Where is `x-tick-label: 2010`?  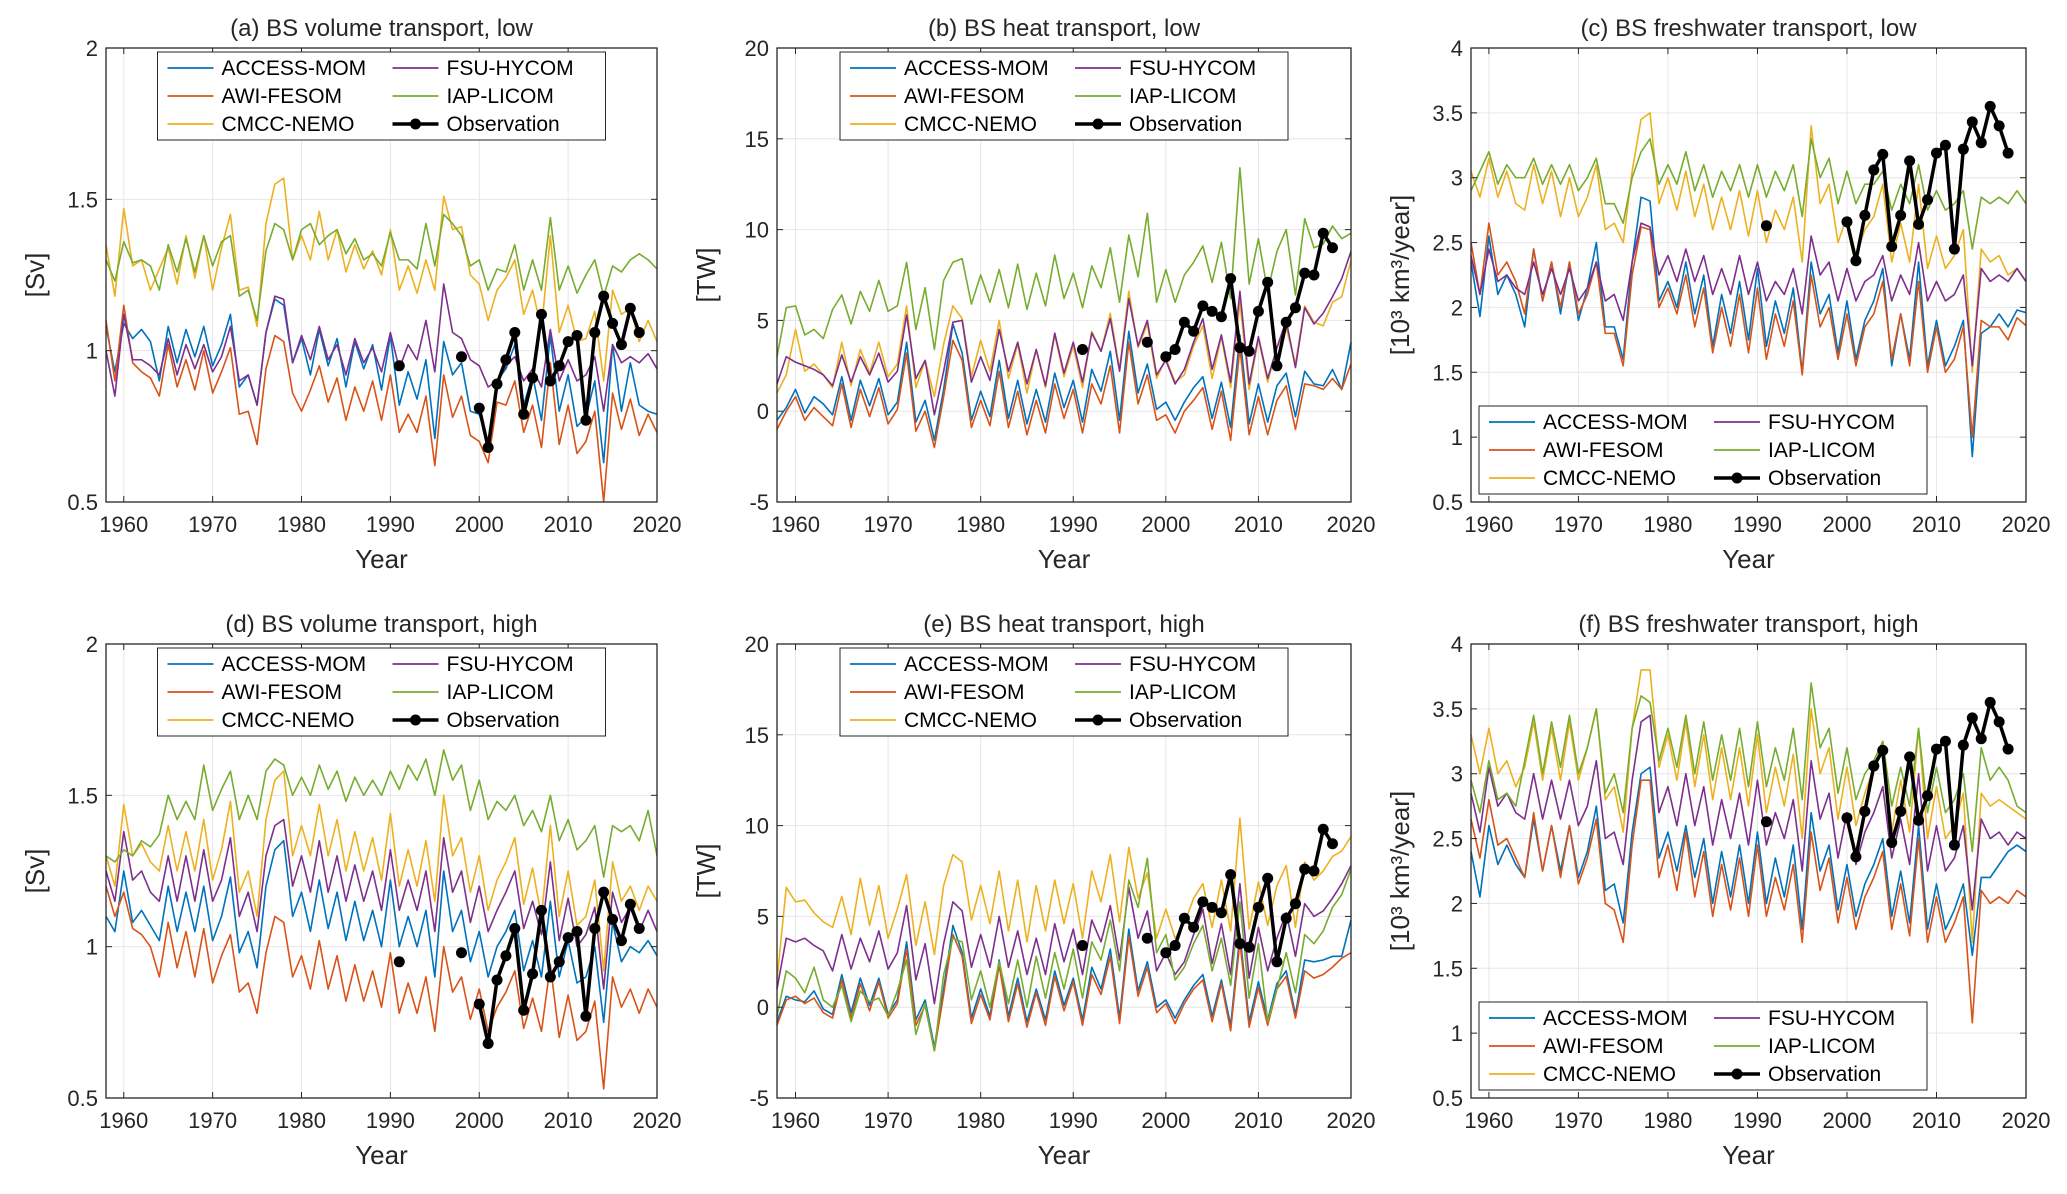 x-tick-label: 2010 is located at coordinates (1936, 524).